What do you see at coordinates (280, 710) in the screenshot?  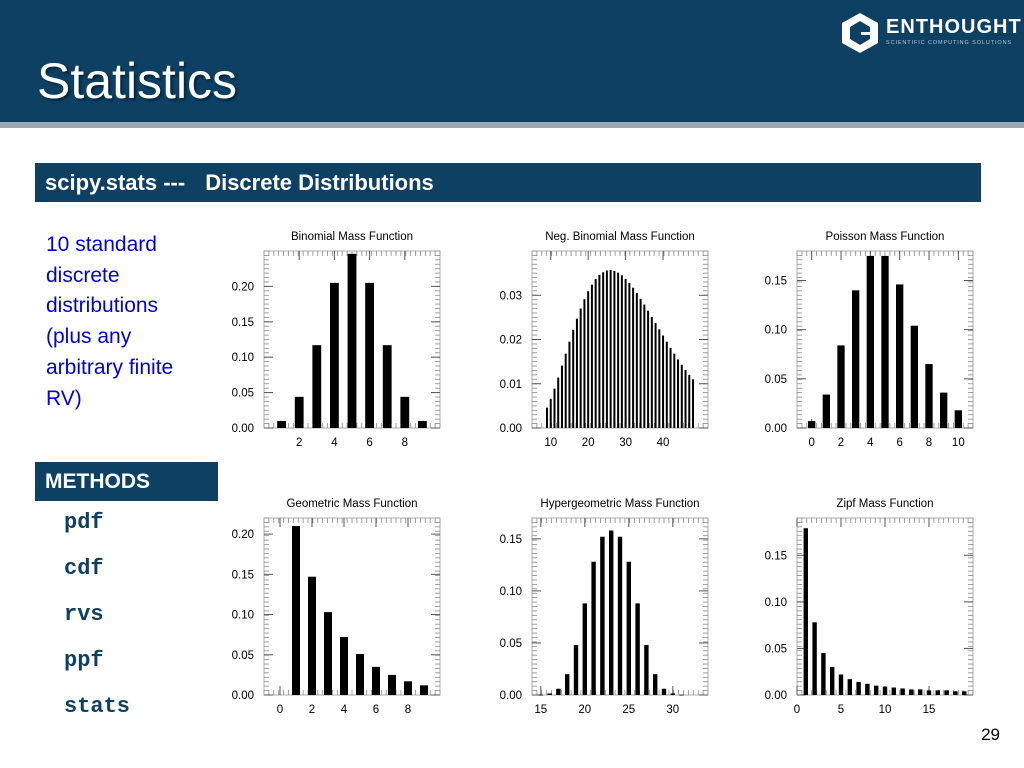 I see `x-tick-label: 0` at bounding box center [280, 710].